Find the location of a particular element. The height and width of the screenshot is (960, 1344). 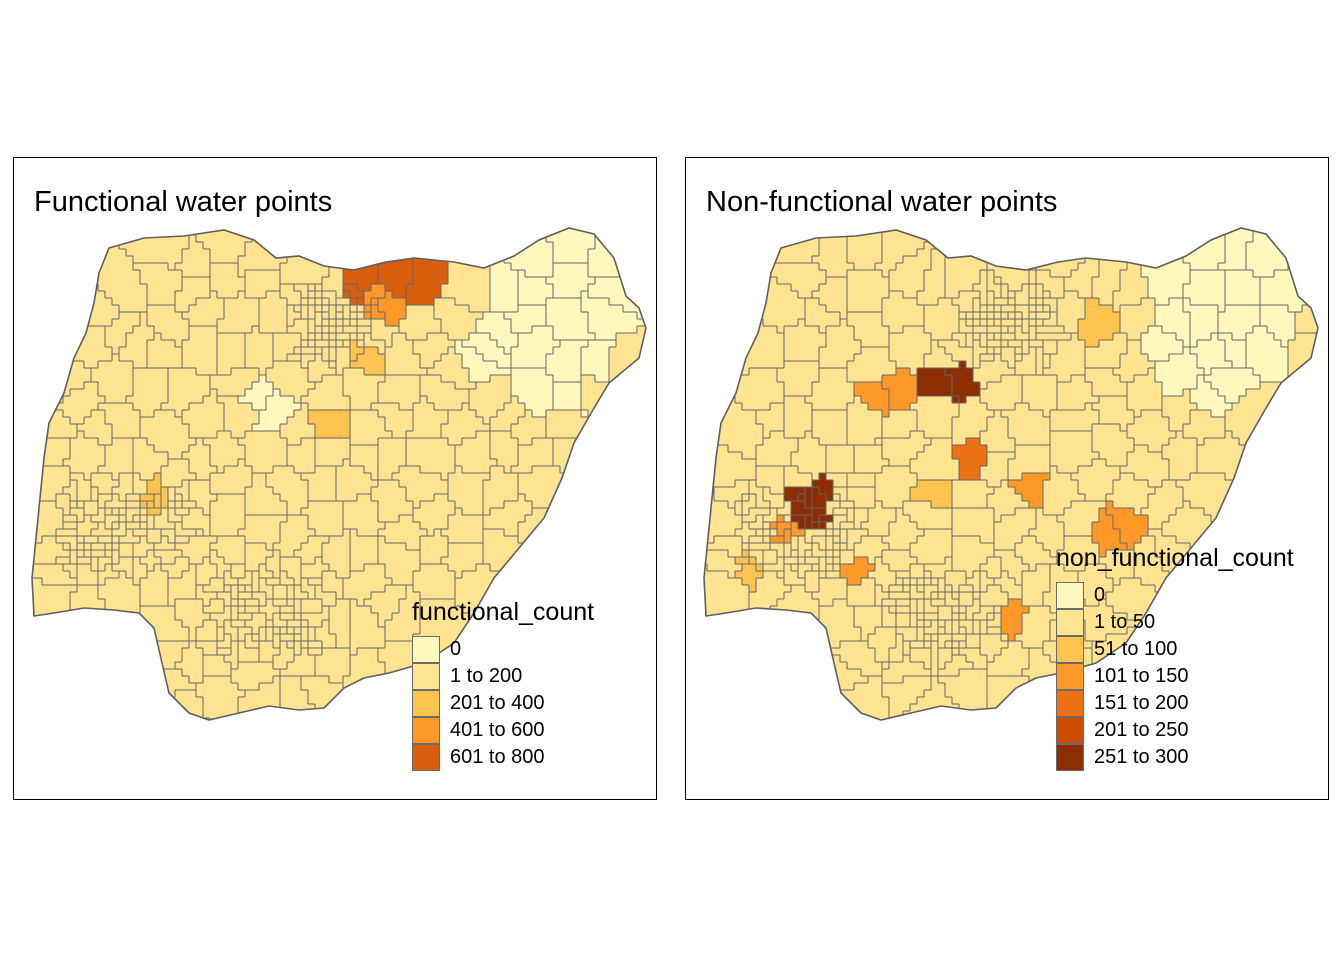

legend-item: 1 to 200 is located at coordinates (503, 676).